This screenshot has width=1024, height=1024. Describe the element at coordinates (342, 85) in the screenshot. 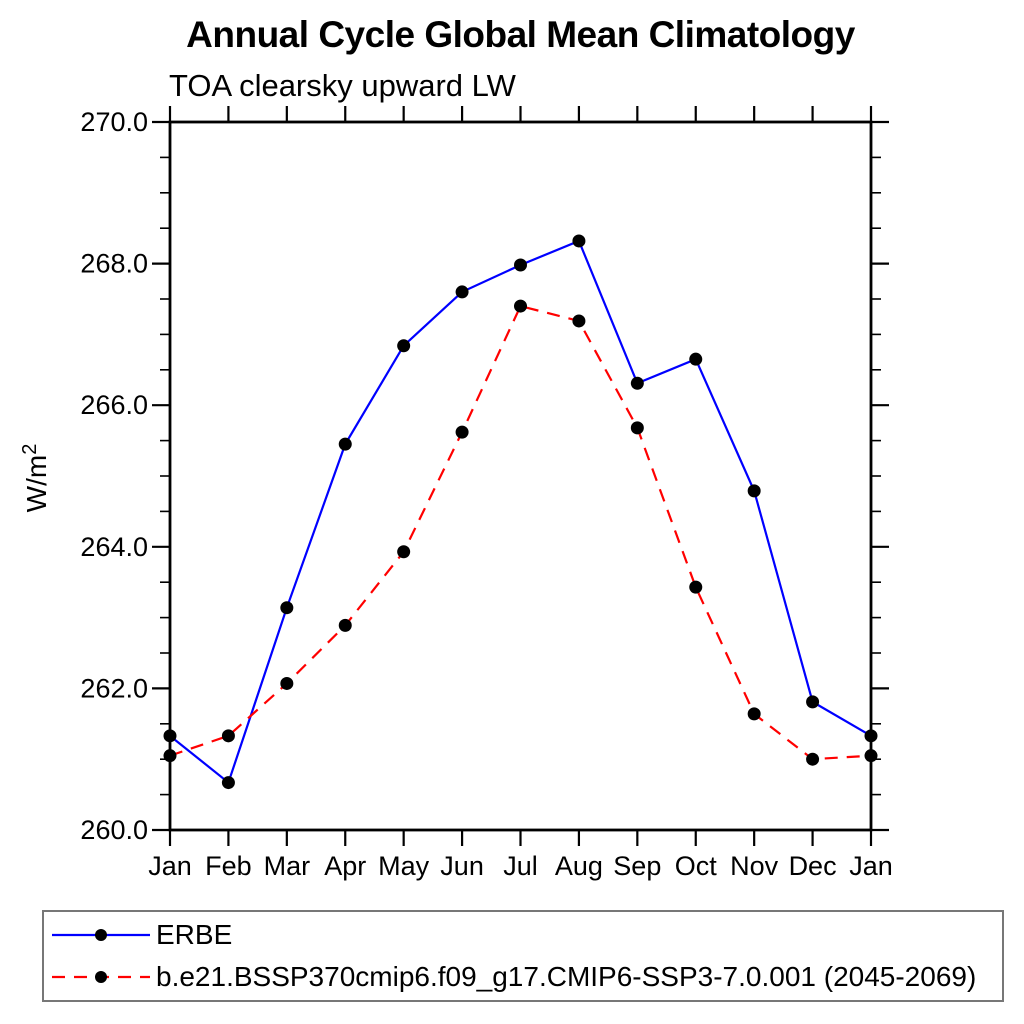

I see `chart-subtitle: TOA clearsky upward LW` at that location.